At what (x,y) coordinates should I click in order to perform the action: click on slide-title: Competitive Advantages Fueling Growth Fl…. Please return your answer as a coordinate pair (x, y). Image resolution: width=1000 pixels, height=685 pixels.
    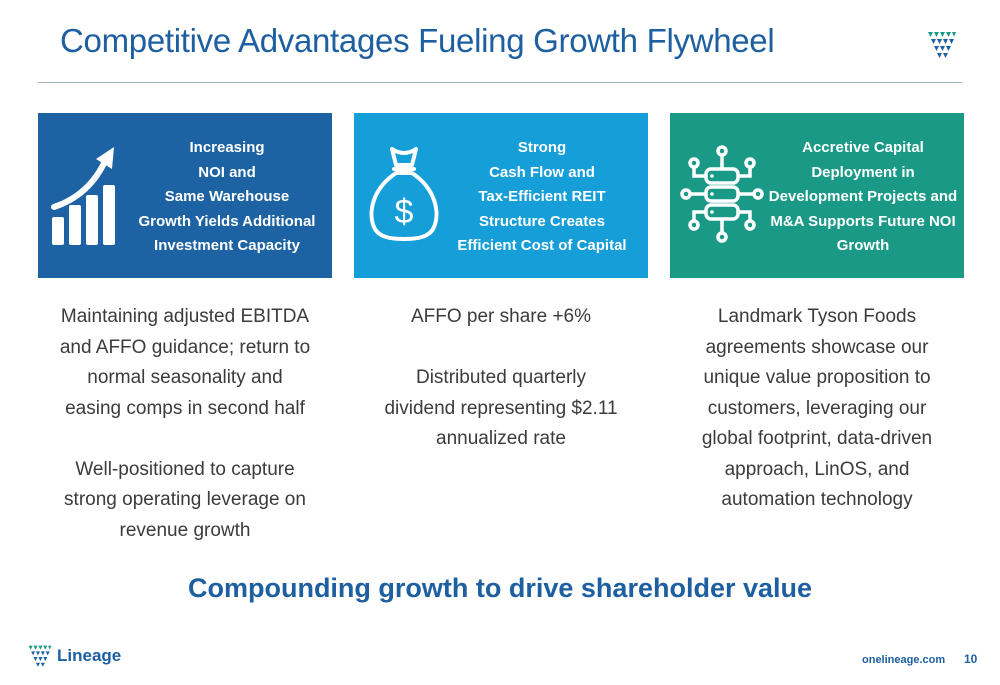
    Looking at the image, I should click on (417, 40).